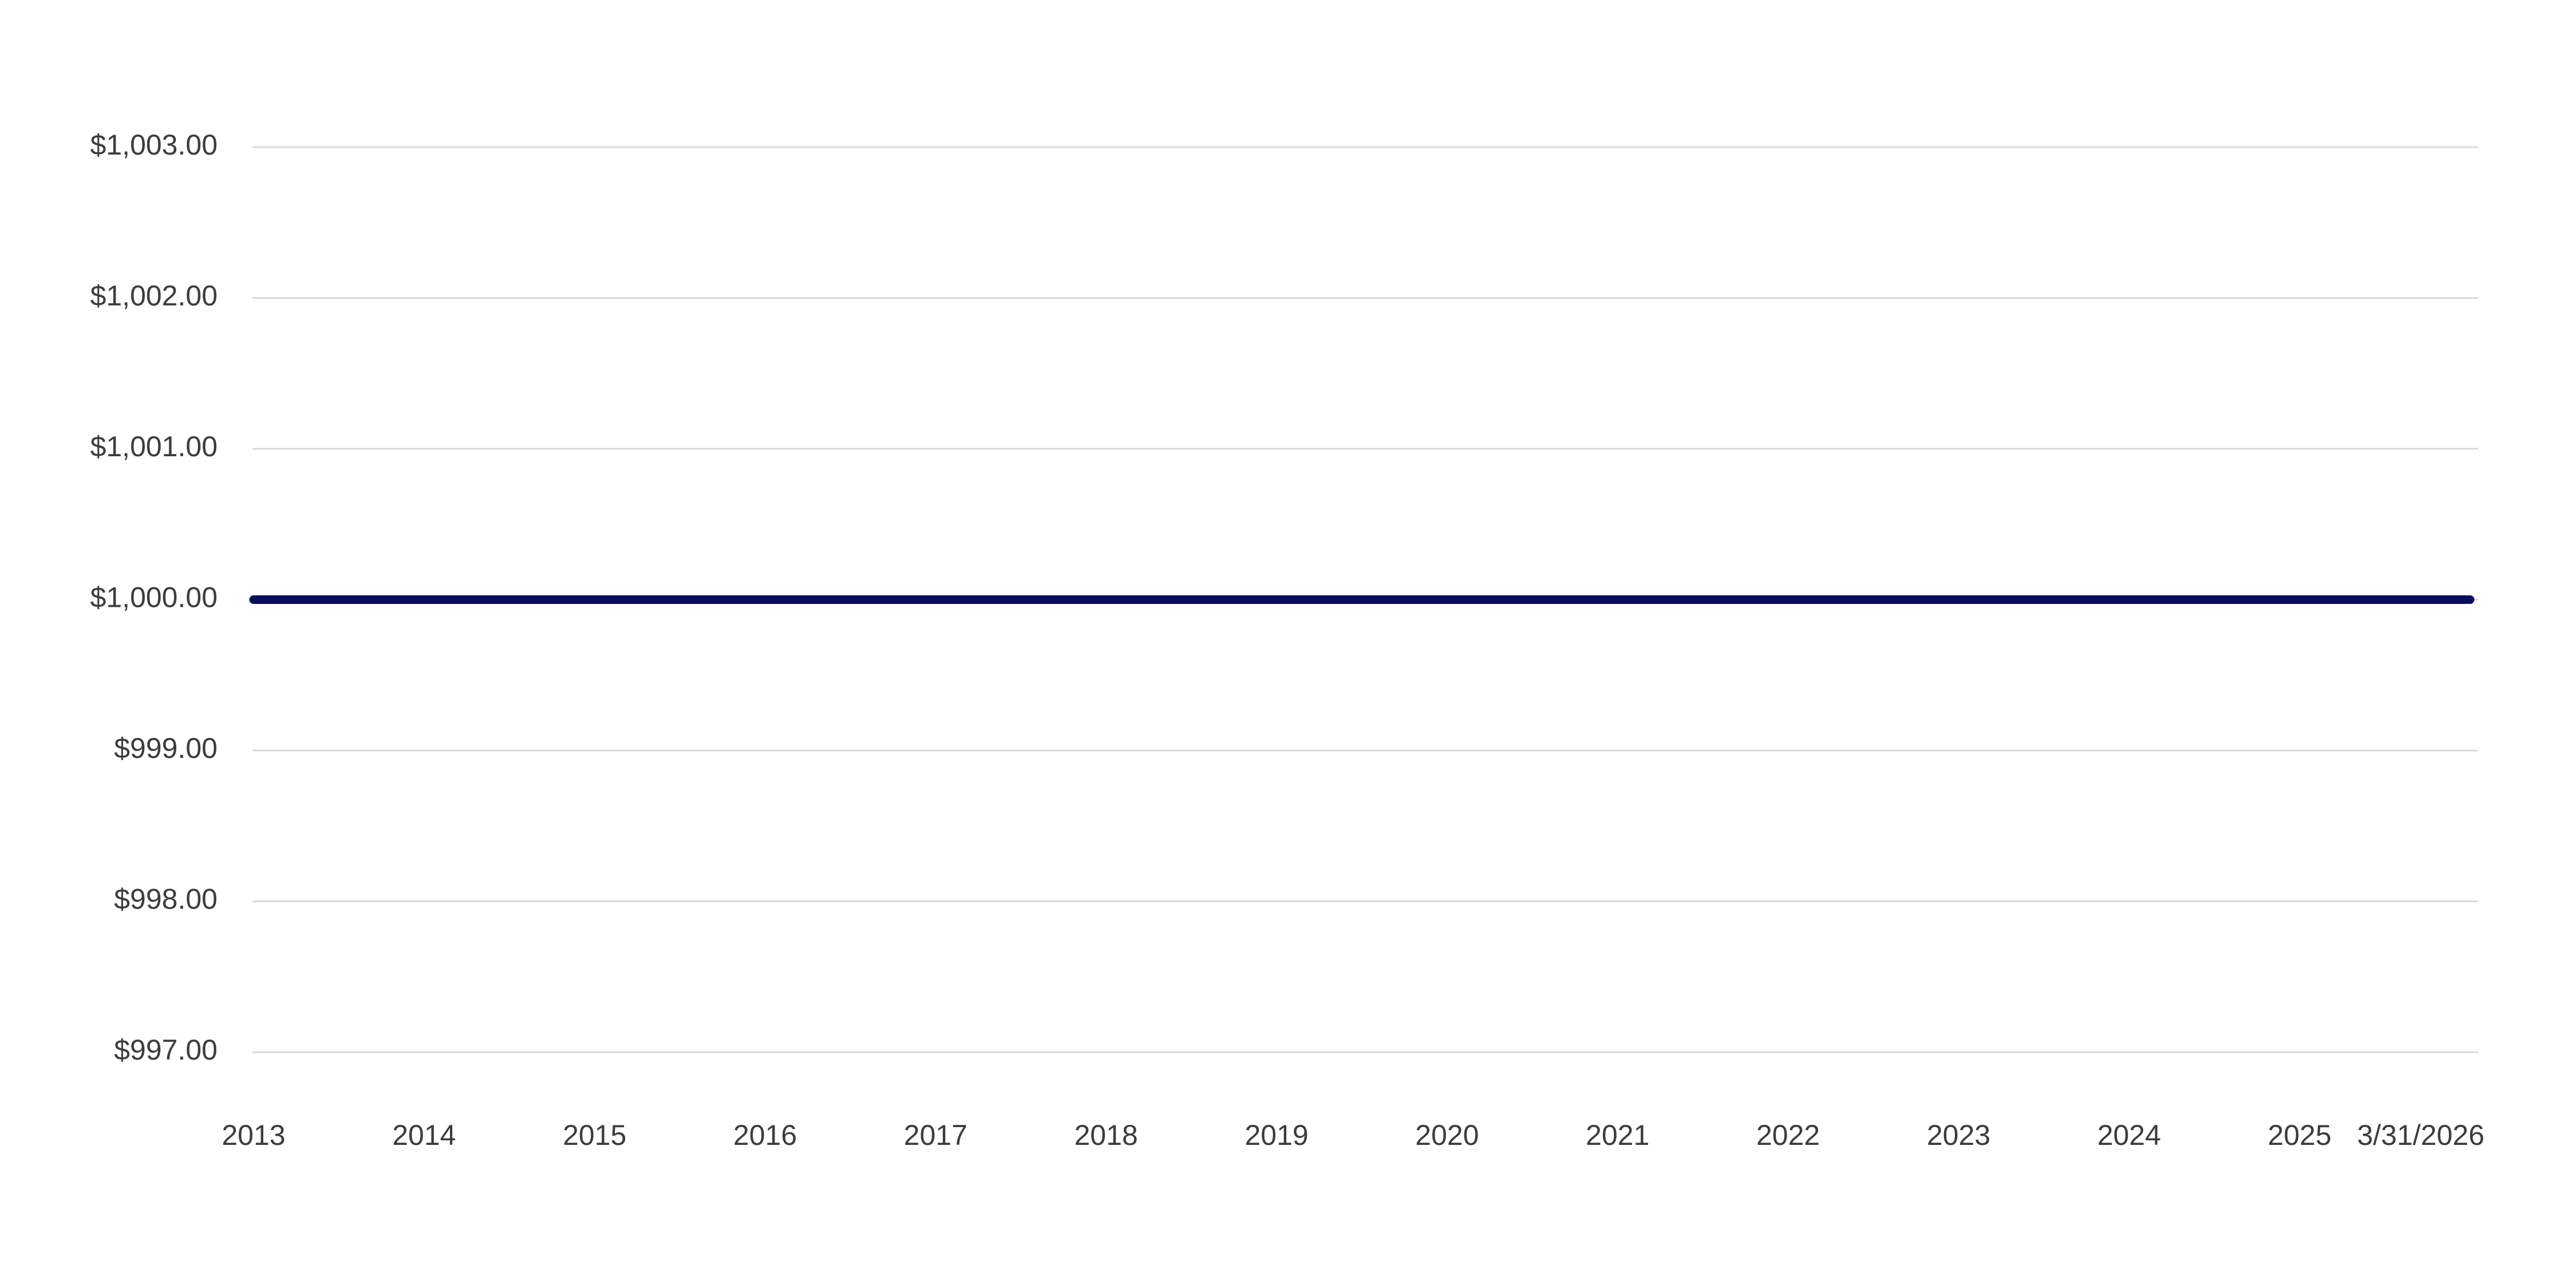 The width and height of the screenshot is (2576, 1288). What do you see at coordinates (154, 145) in the screenshot?
I see `y-tick-label: $1,003.00` at bounding box center [154, 145].